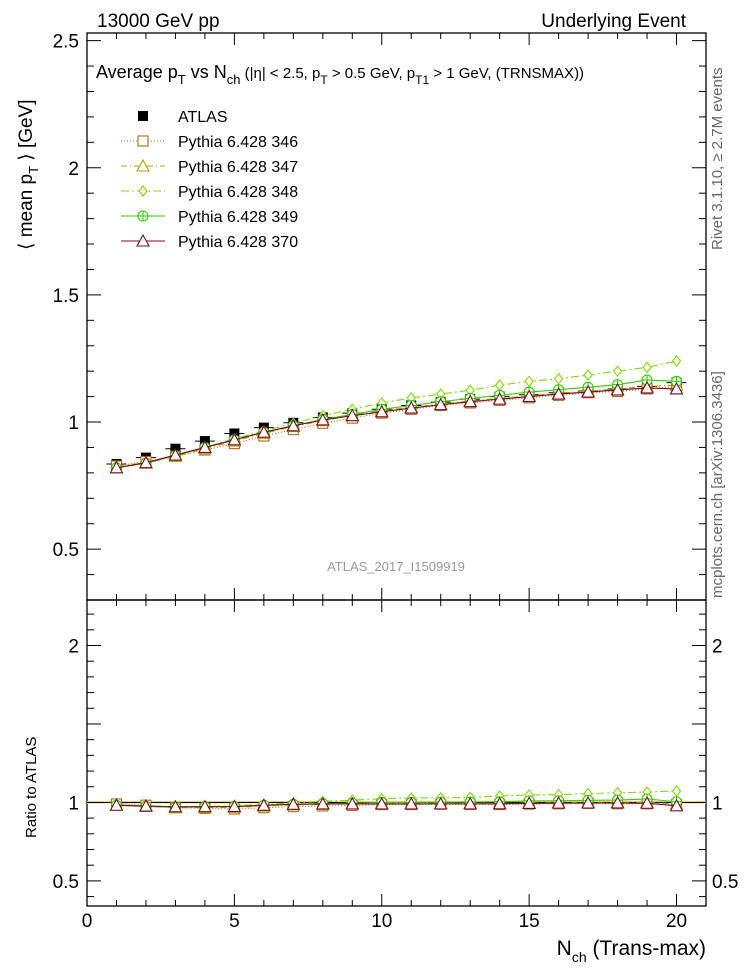  I want to click on ratio-series-layer, so click(396, 800).